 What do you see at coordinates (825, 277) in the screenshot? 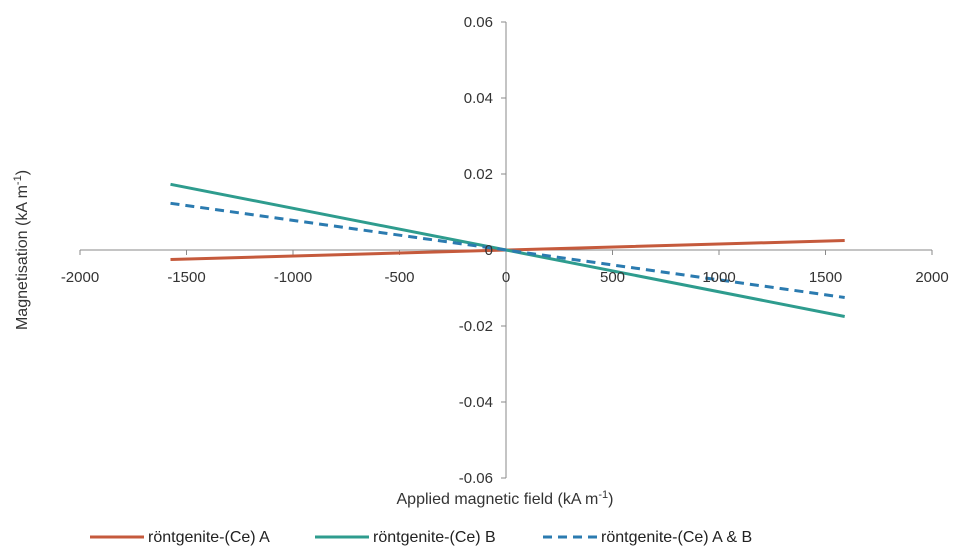
I see `x-tick-label: 1500` at bounding box center [825, 277].